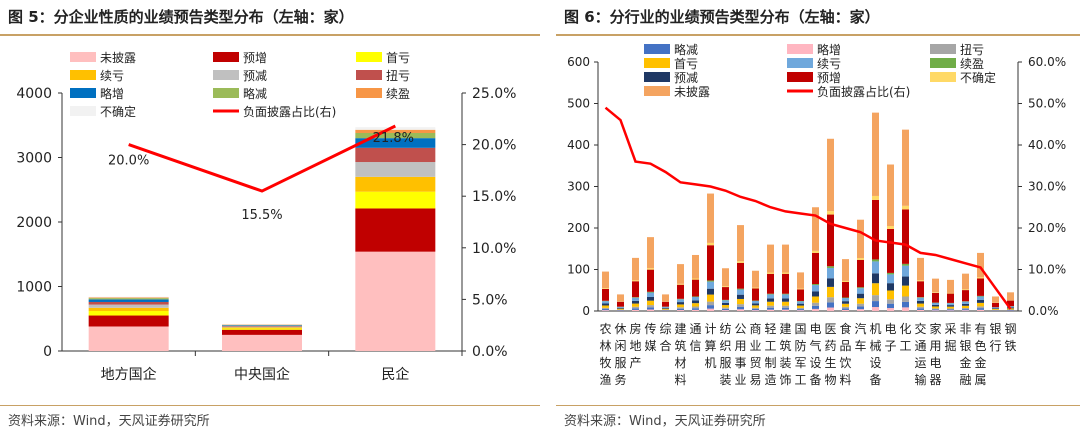  What do you see at coordinates (255, 76) in the screenshot?
I see `legend-label: 预减` at bounding box center [255, 76].